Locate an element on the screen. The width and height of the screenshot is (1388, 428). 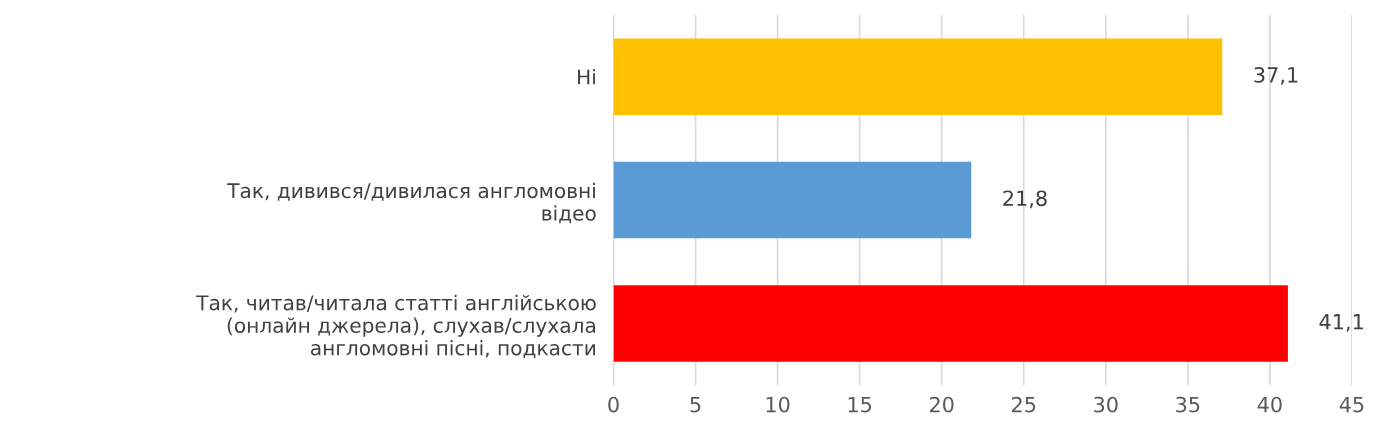
y-tick-label: Так, читав/читала статті англійською (онлайн джерела), слухав/слухала англомовні пісні, подкасти is located at coordinates (396, 326).